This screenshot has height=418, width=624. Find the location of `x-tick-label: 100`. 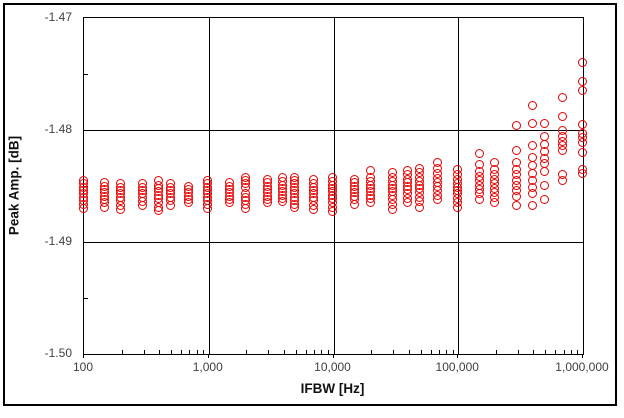

x-tick-label: 100 is located at coordinates (83, 367).